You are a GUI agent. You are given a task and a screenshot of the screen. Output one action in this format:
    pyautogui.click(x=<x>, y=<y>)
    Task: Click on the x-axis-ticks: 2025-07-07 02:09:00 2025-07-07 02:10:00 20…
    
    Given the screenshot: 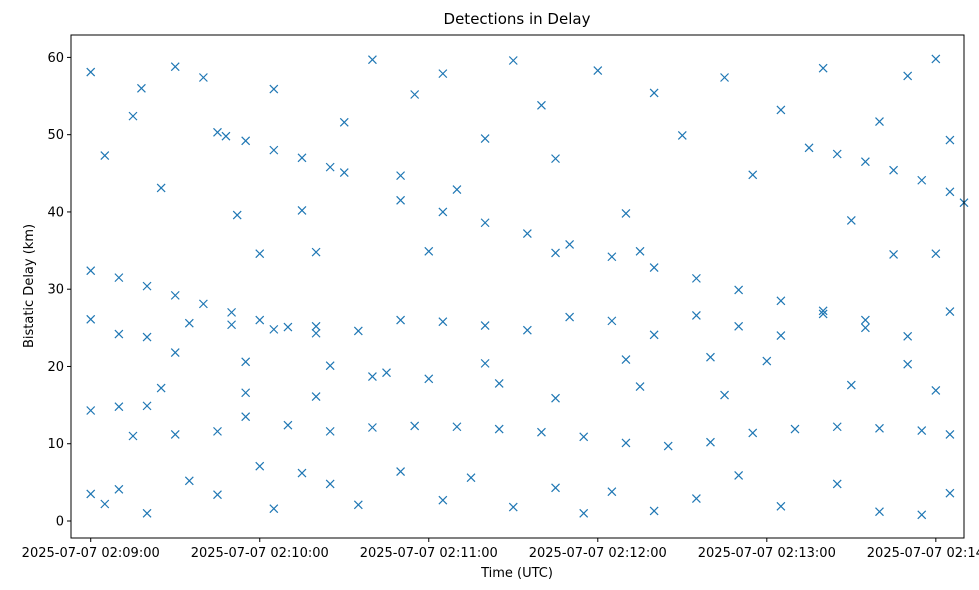 What is the action you would take?
    pyautogui.click(x=500, y=549)
    